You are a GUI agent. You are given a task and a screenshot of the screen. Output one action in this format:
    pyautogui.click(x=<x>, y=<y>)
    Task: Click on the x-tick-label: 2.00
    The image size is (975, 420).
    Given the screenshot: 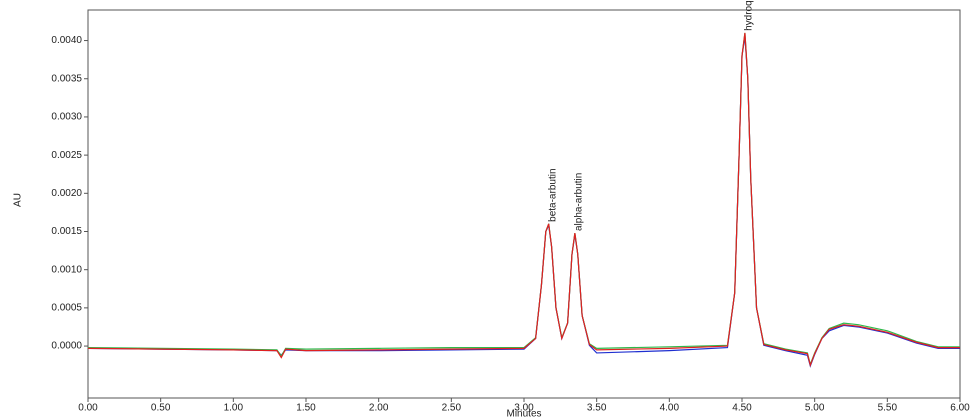 What is the action you would take?
    pyautogui.click(x=379, y=408)
    